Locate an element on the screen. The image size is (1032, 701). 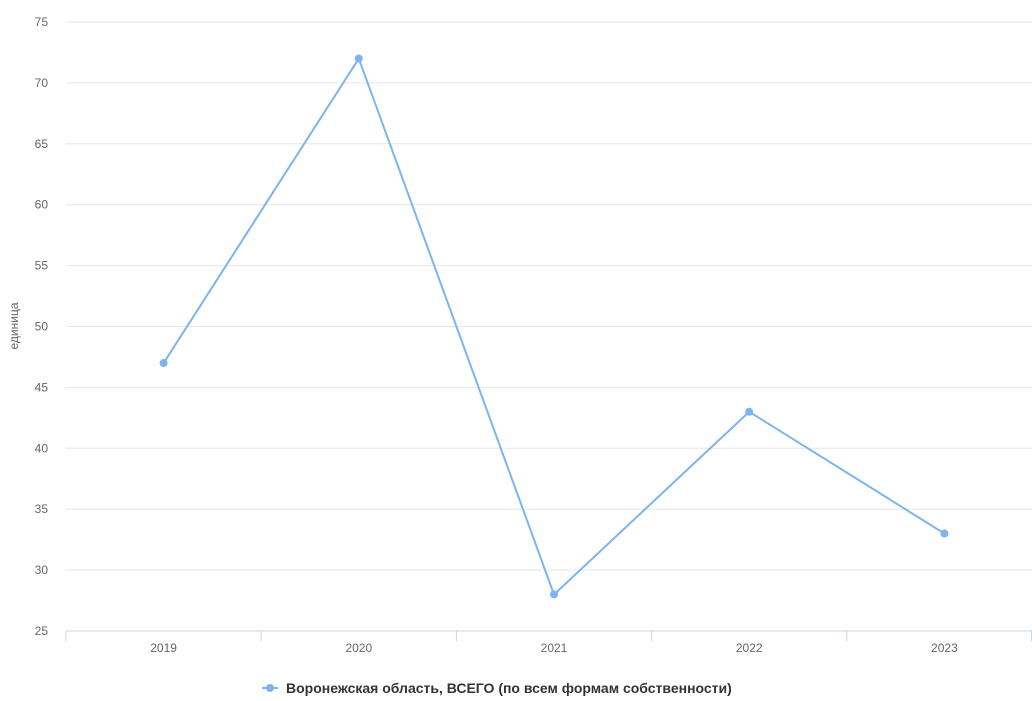
y-tick-label: 75 is located at coordinates (42, 22).